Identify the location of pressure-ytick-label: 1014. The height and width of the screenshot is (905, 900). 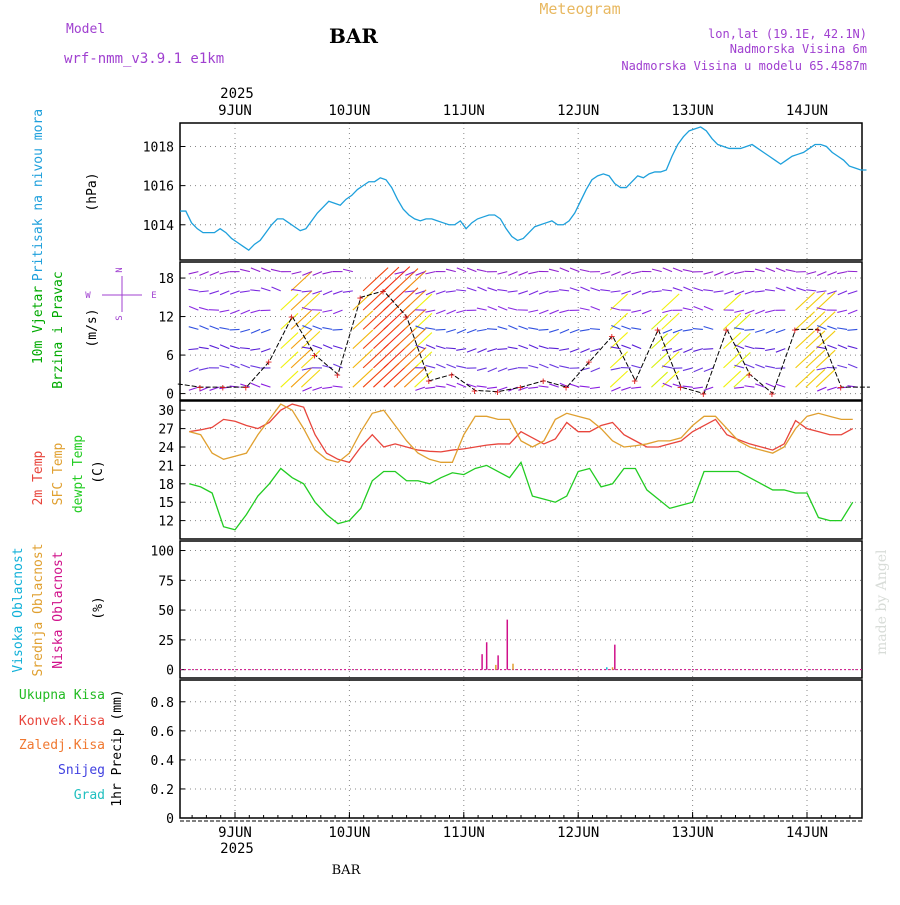
(158, 226).